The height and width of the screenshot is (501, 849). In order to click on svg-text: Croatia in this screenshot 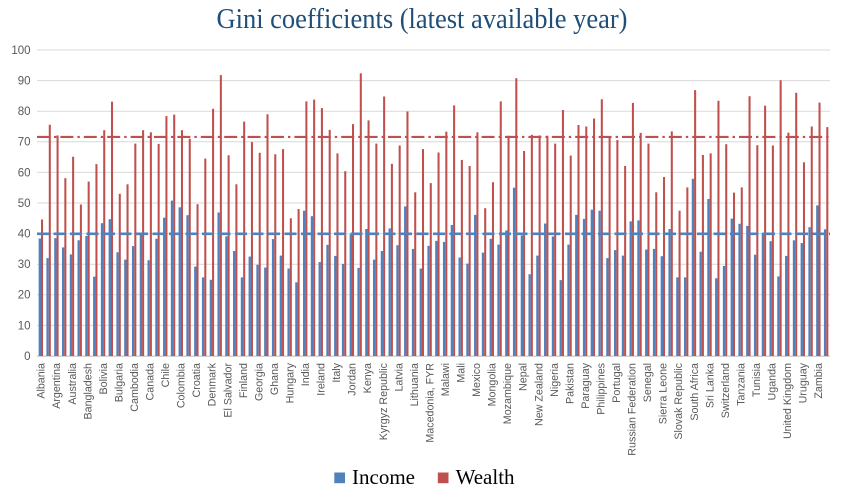, I will do `click(197, 380)`.